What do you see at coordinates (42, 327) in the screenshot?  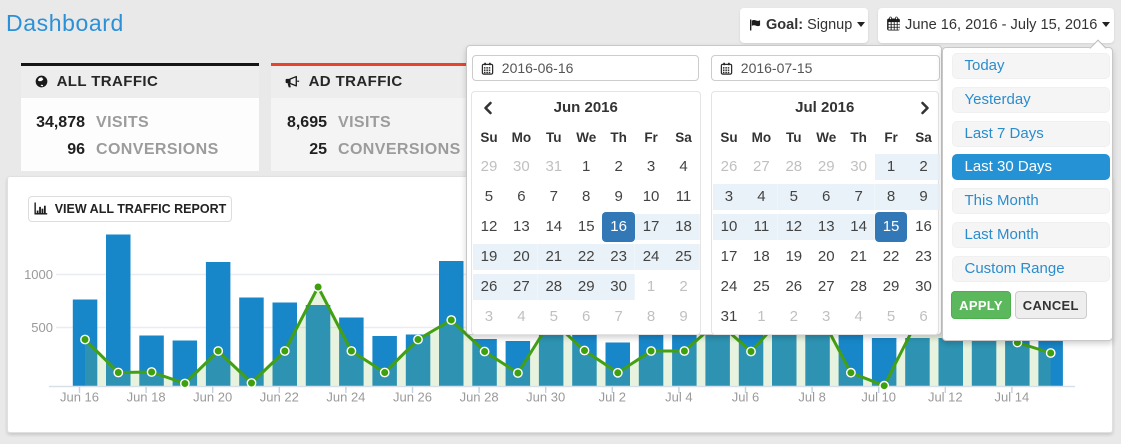 I see `svg-text: 500` at bounding box center [42, 327].